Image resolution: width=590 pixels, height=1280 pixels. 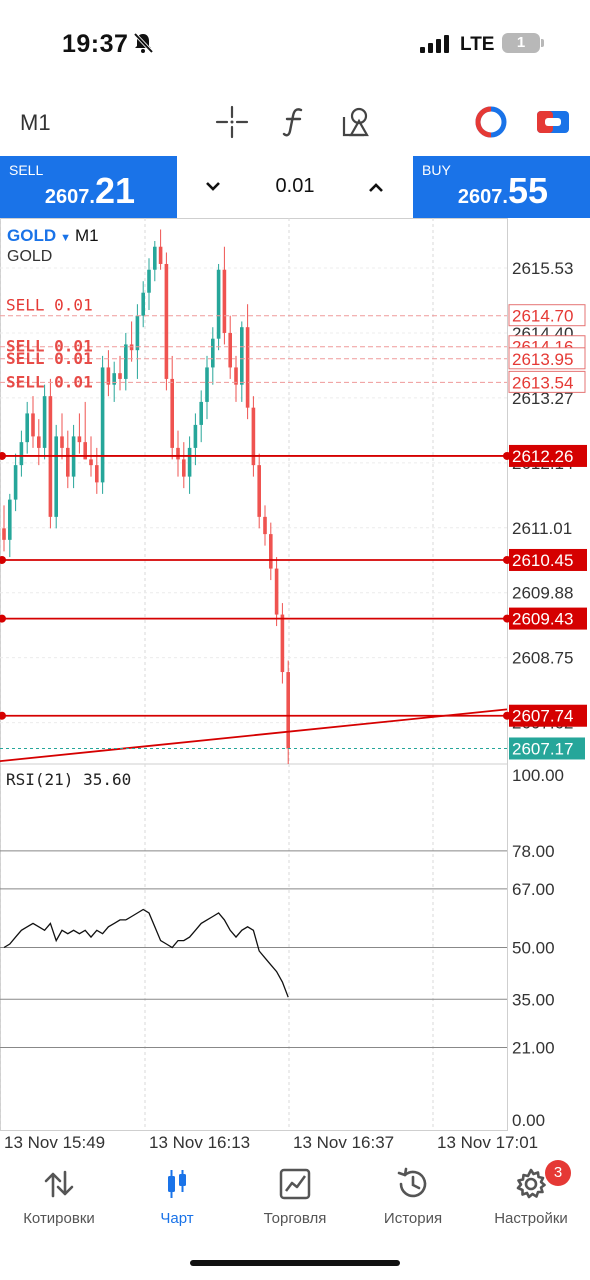 What do you see at coordinates (533, 999) in the screenshot?
I see `rsi-axis-label: 35.00` at bounding box center [533, 999].